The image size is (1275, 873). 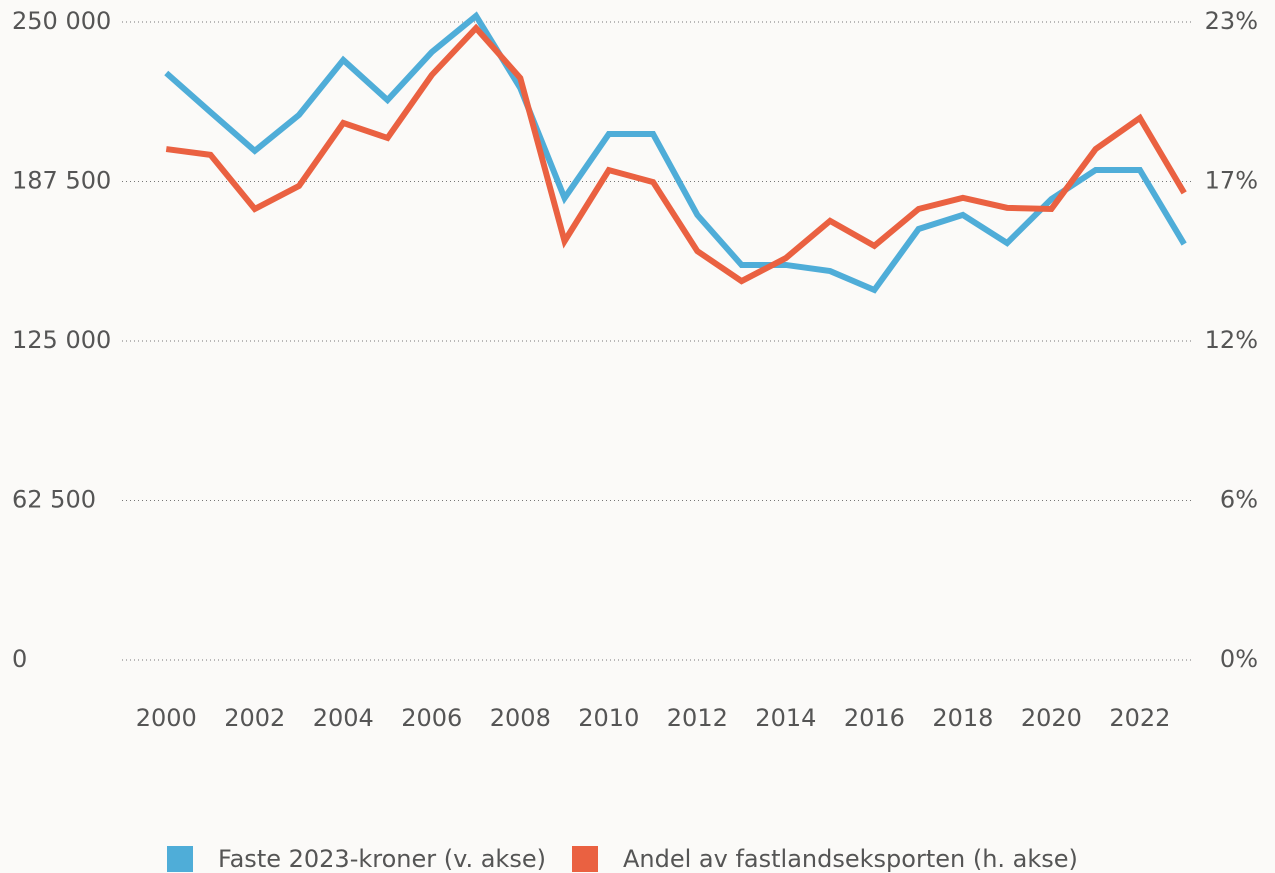 I want to click on x-tick-label: 2004, so click(x=343, y=718).